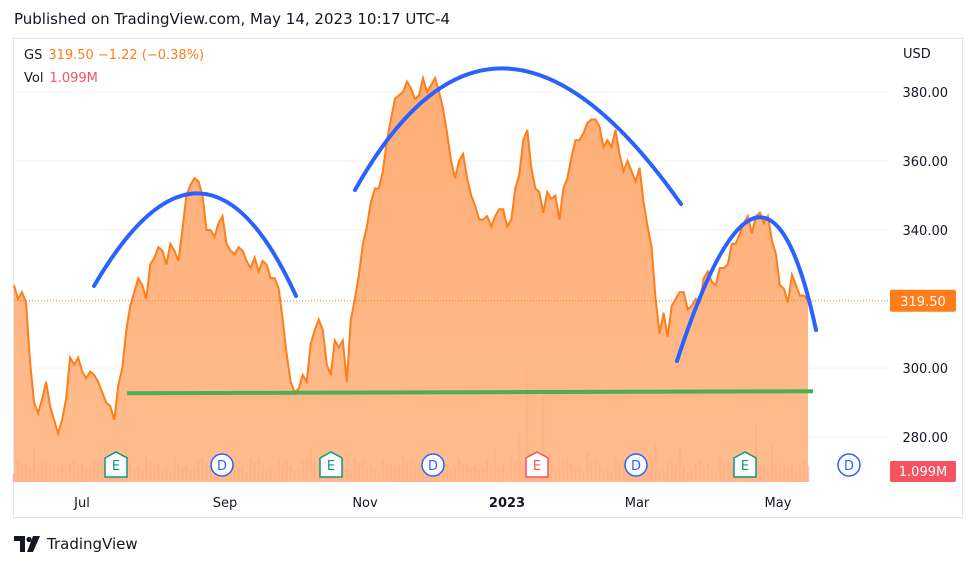 This screenshot has height=567, width=977. I want to click on legend-vol-value: 1.099M, so click(73, 78).